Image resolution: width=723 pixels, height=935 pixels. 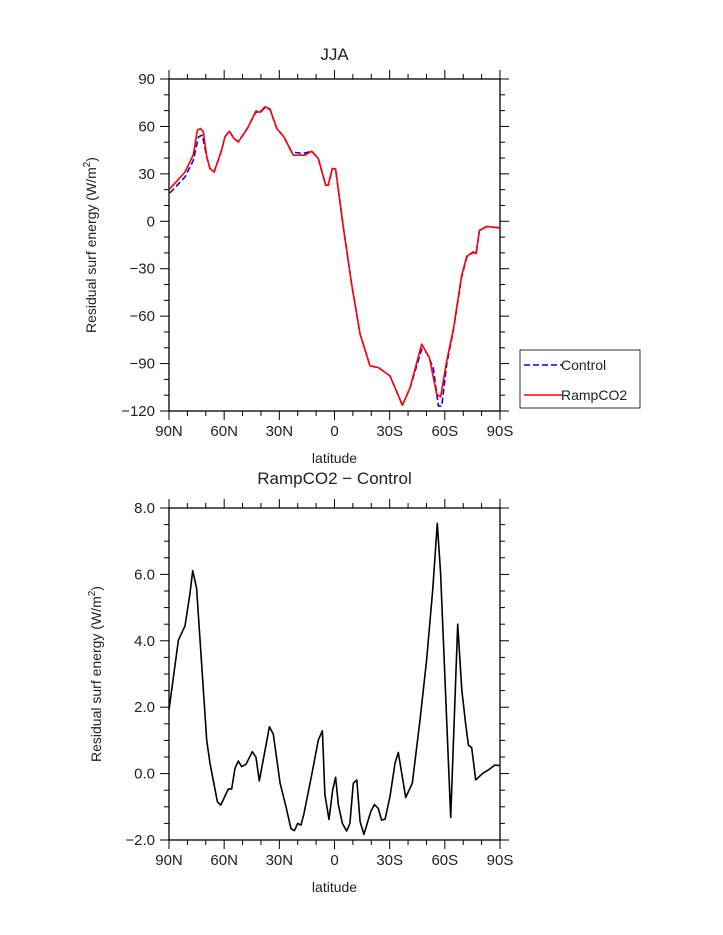 I want to click on y-tick-label: −30, so click(x=142, y=269).